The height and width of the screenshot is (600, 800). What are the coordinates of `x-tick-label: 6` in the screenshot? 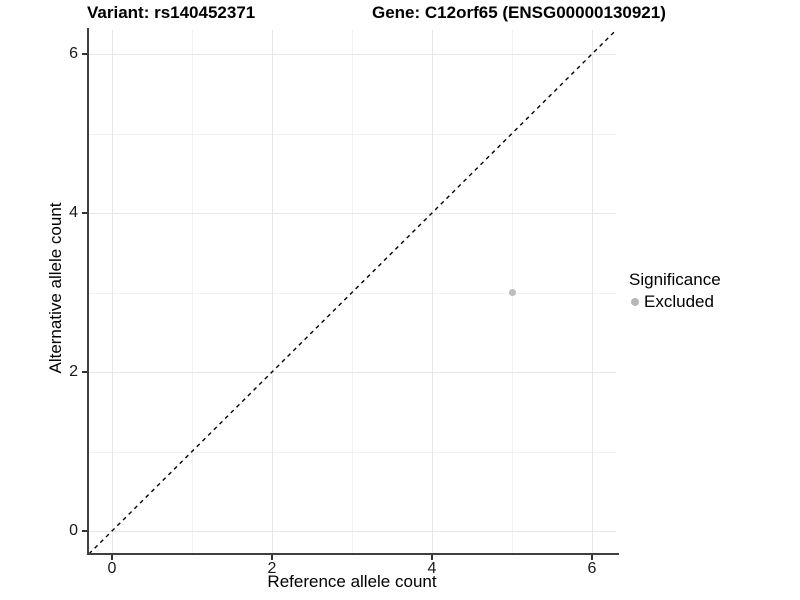 It's located at (592, 568).